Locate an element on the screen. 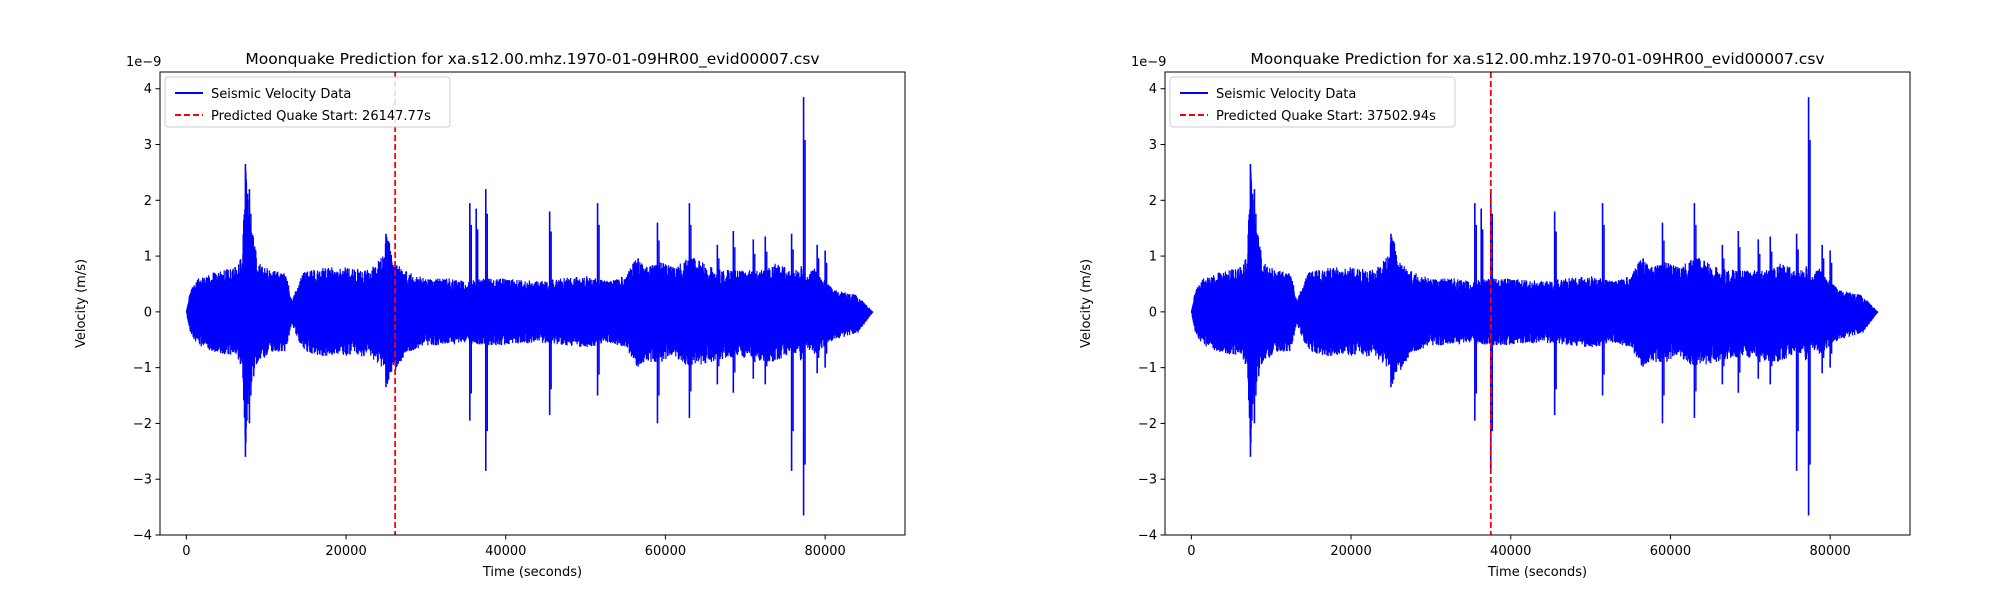 The height and width of the screenshot is (604, 2000). legend-label-predicted: Predicted Quake Start: 37502.94s is located at coordinates (1326, 116).